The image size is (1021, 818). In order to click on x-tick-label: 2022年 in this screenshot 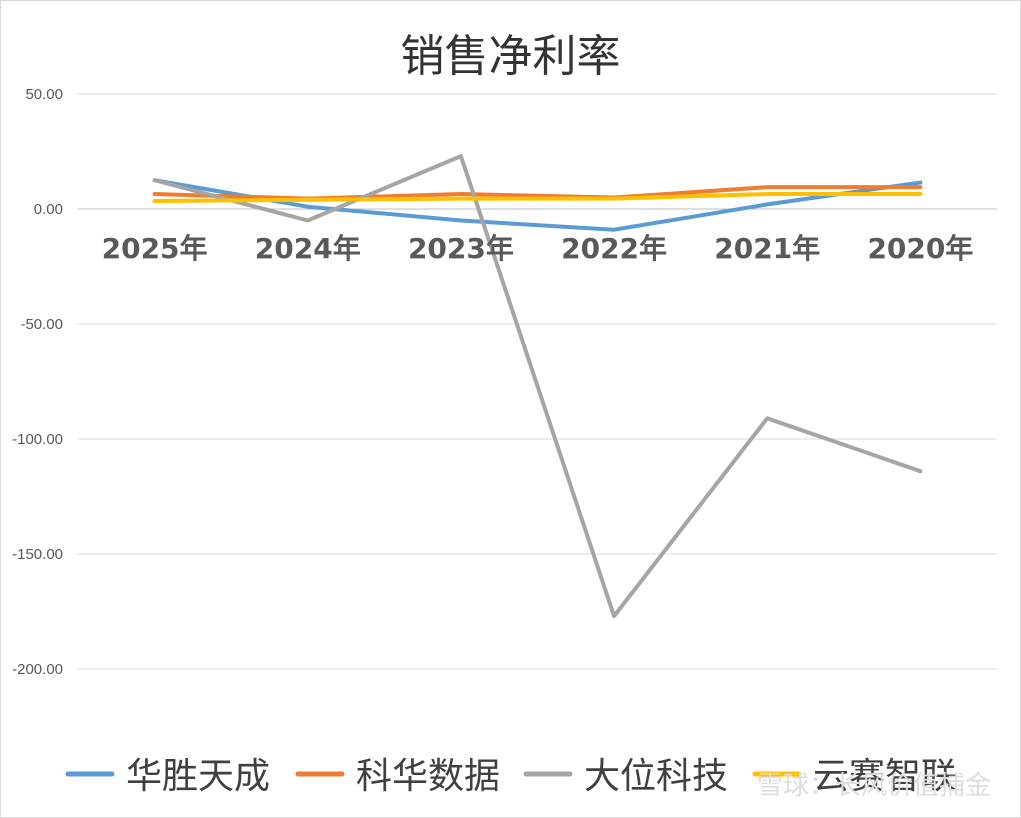, I will do `click(614, 248)`.